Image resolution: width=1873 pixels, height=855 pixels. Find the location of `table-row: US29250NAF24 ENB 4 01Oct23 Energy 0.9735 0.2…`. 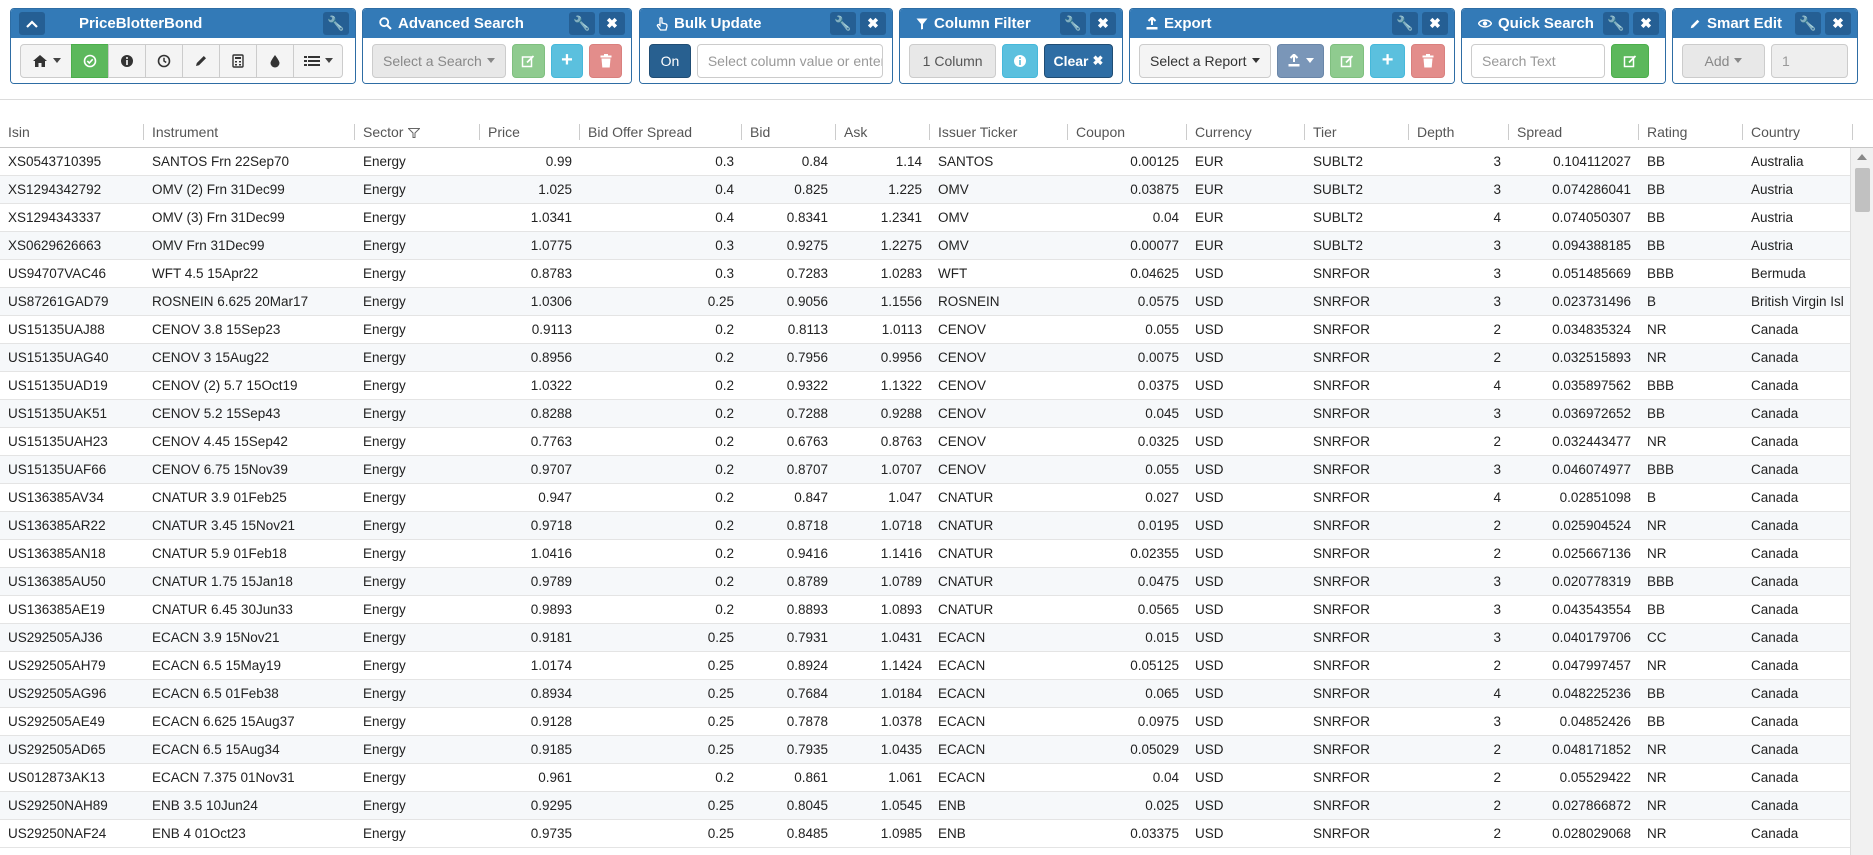

table-row: US29250NAF24 ENB 4 01Oct23 Energy 0.9735 0.2… is located at coordinates (925, 834).